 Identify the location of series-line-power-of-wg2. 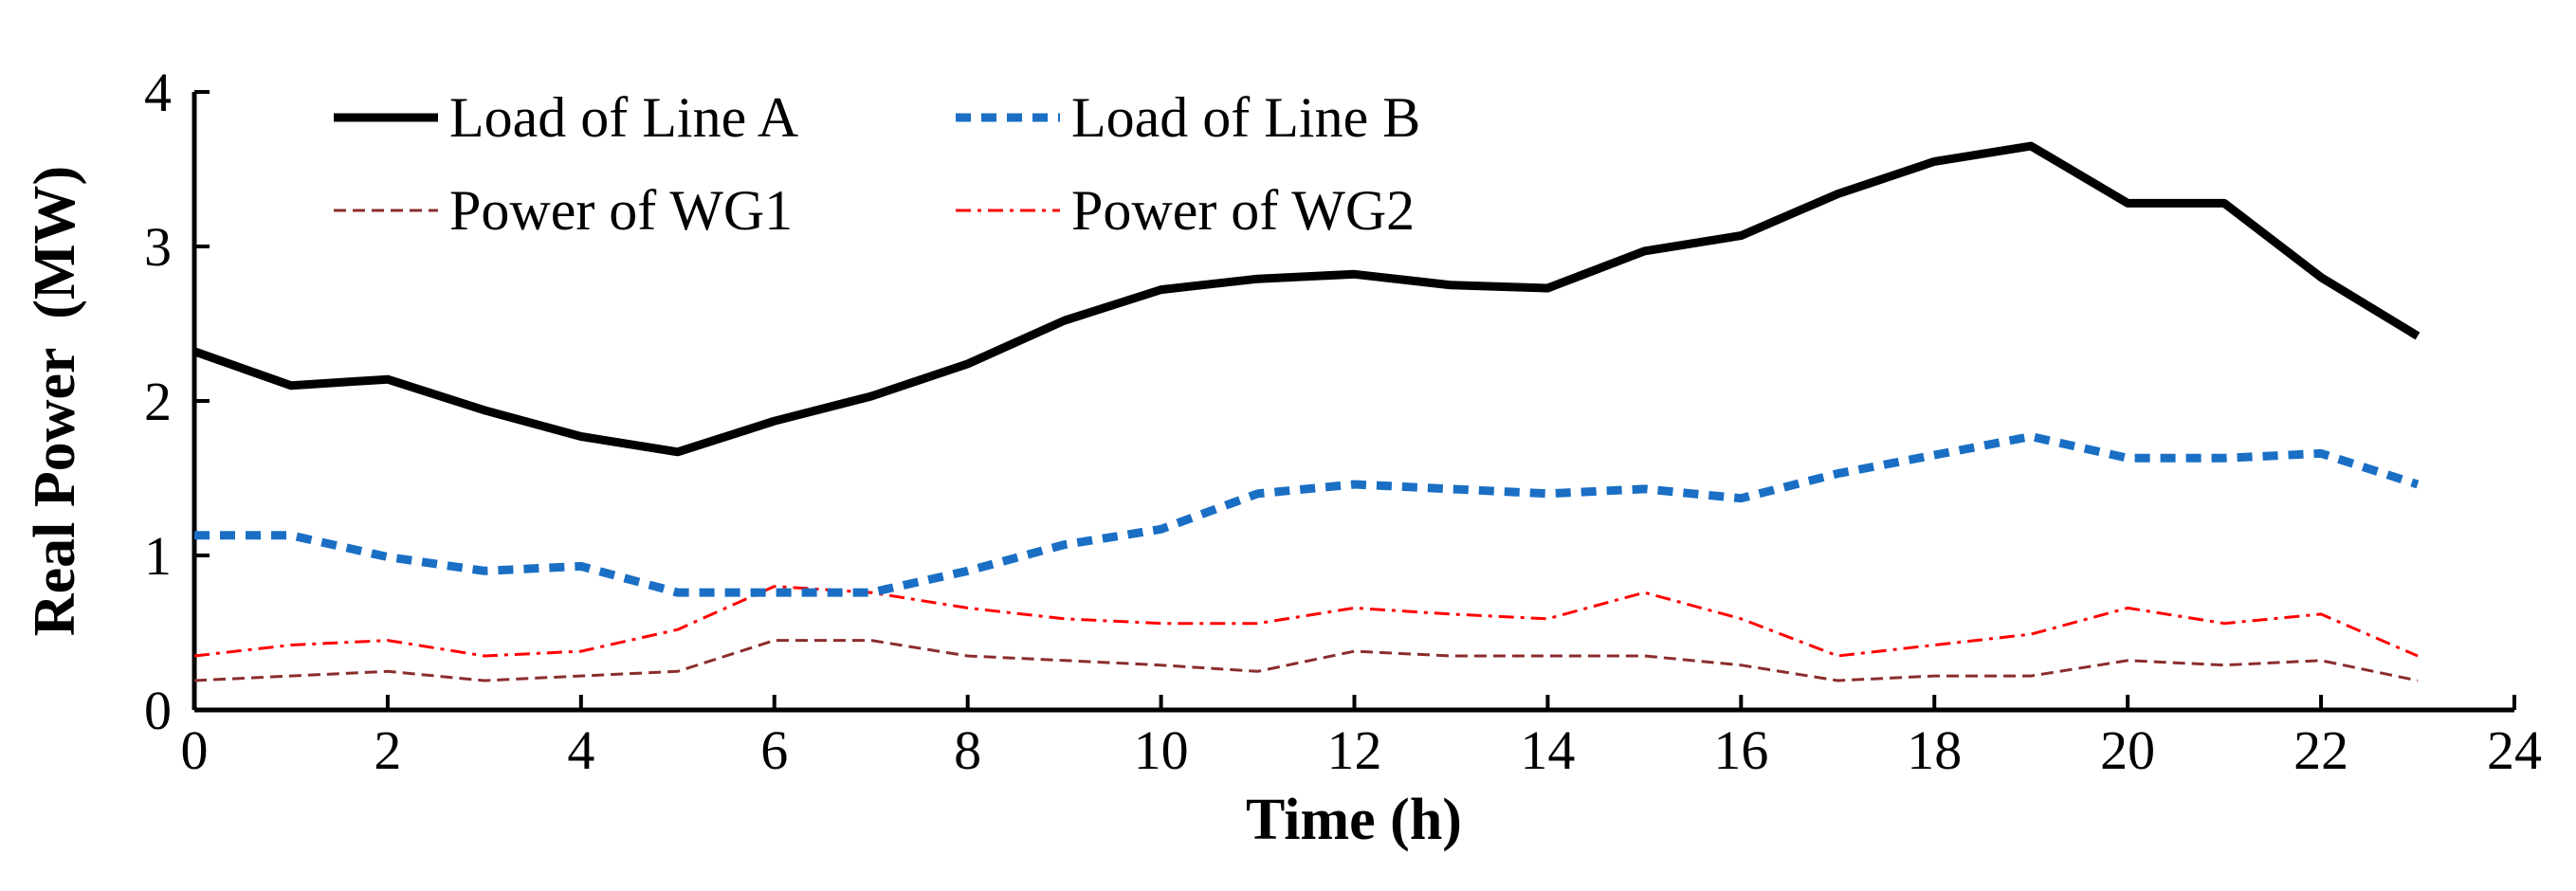
(1306, 622).